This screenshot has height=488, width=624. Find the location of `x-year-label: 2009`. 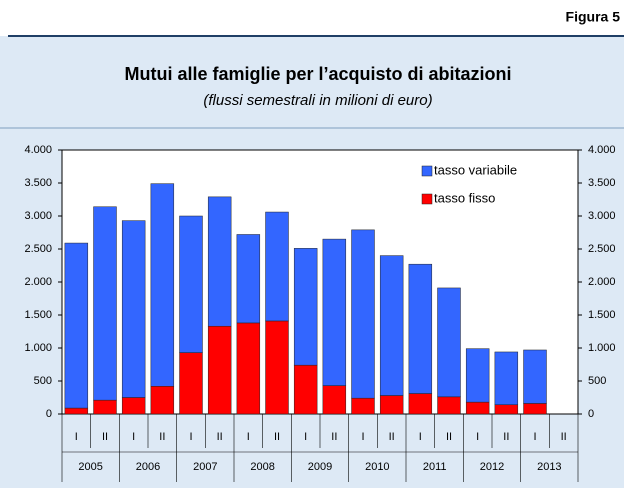

x-year-label: 2009 is located at coordinates (320, 467).